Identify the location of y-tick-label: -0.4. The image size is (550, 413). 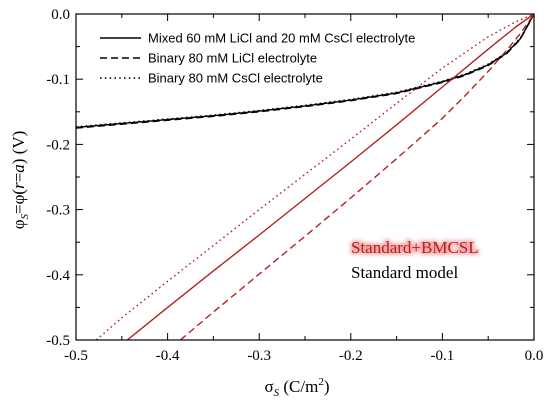
(58, 276).